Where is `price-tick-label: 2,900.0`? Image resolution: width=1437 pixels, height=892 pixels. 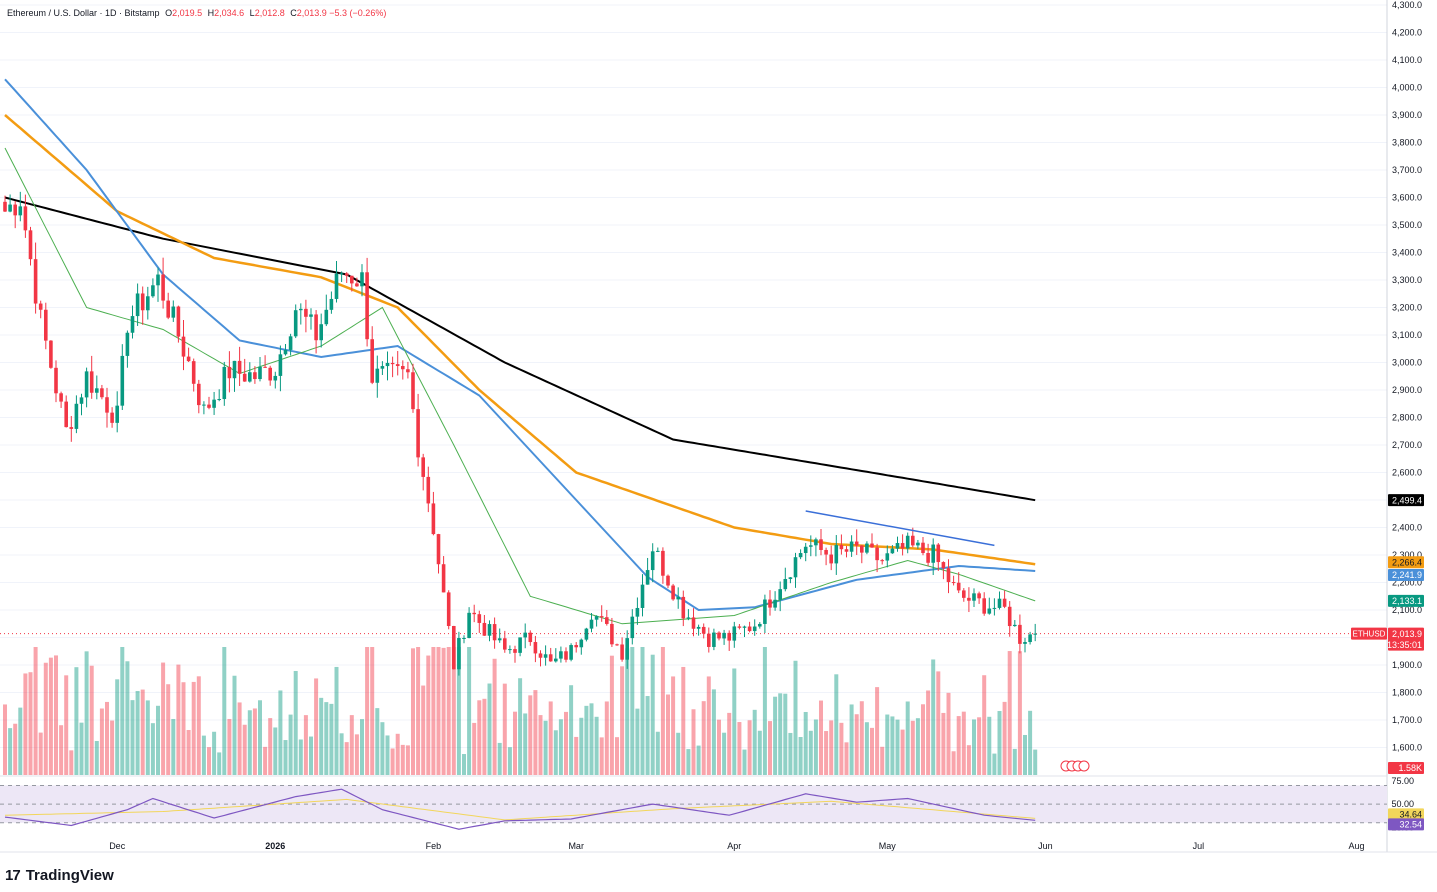 price-tick-label: 2,900.0 is located at coordinates (1407, 390).